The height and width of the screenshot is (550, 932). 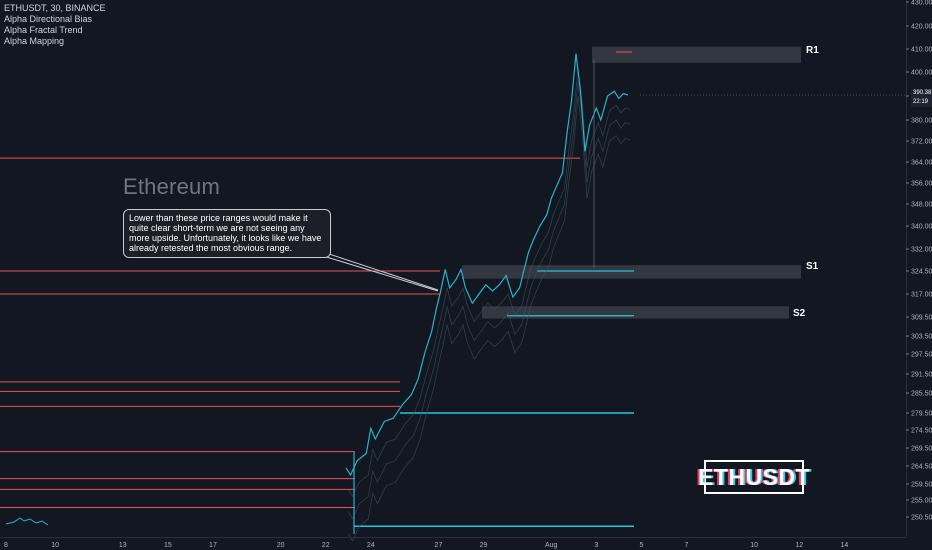 What do you see at coordinates (921, 50) in the screenshot?
I see `y-tick-label: 410.00` at bounding box center [921, 50].